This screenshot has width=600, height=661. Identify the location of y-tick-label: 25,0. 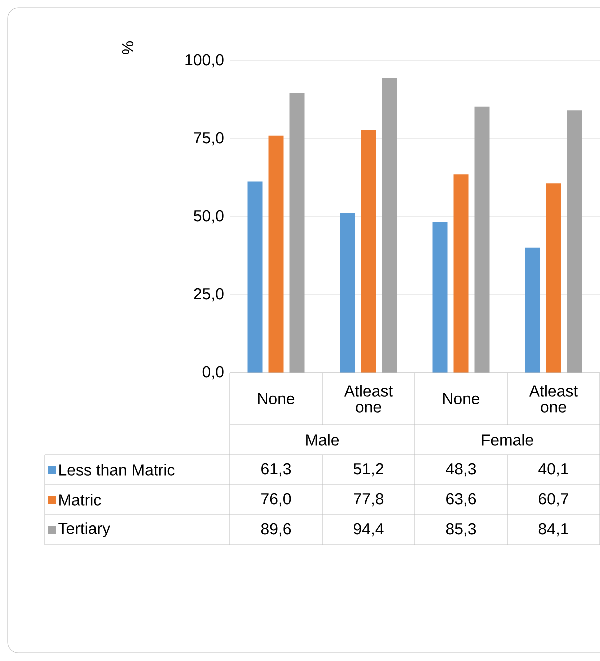
(209, 295).